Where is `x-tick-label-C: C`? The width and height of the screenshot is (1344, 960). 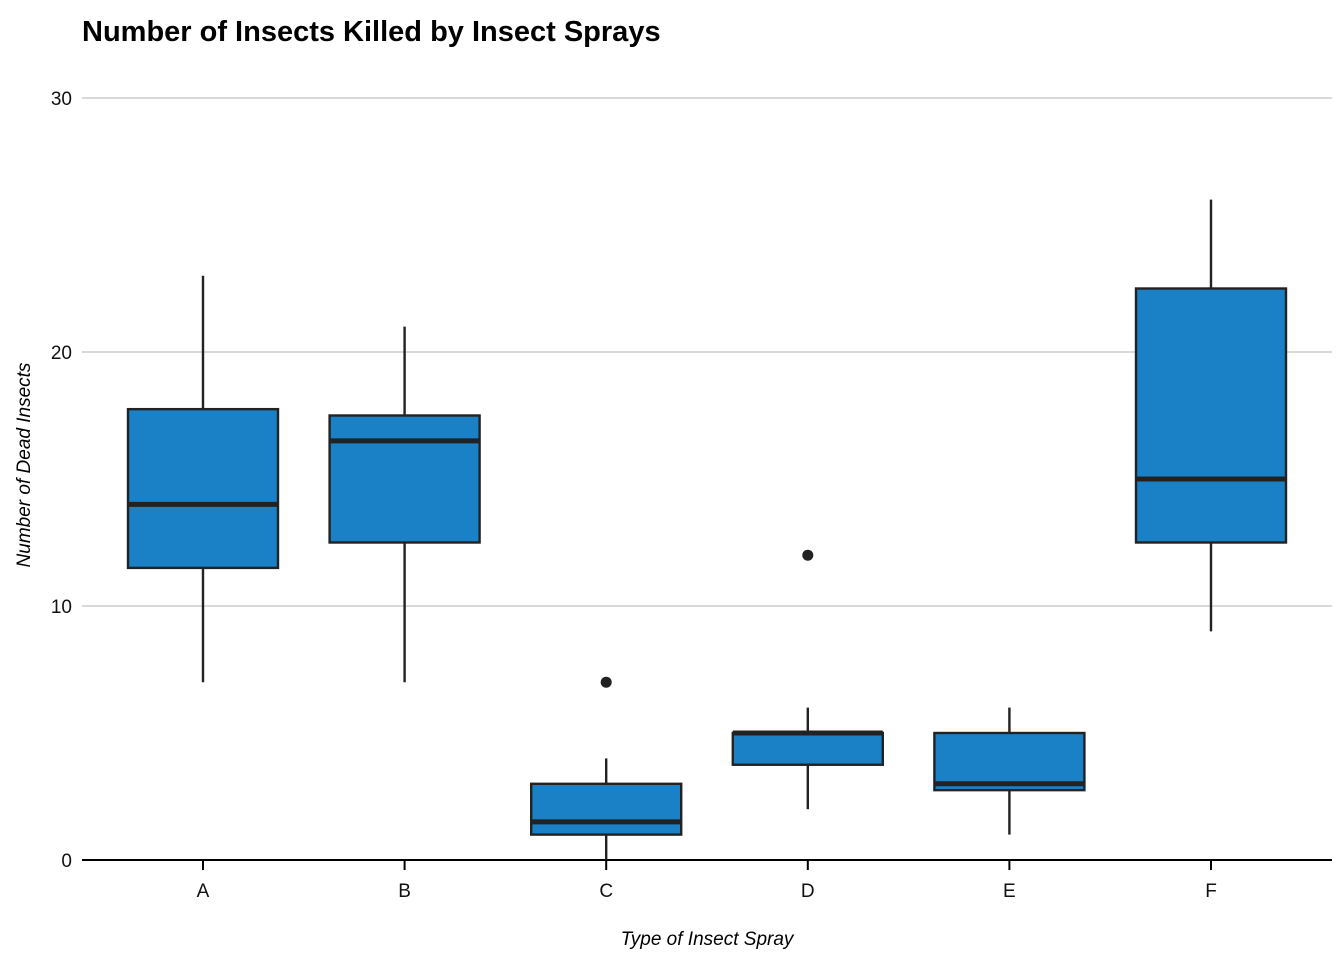
x-tick-label-C: C is located at coordinates (606, 891).